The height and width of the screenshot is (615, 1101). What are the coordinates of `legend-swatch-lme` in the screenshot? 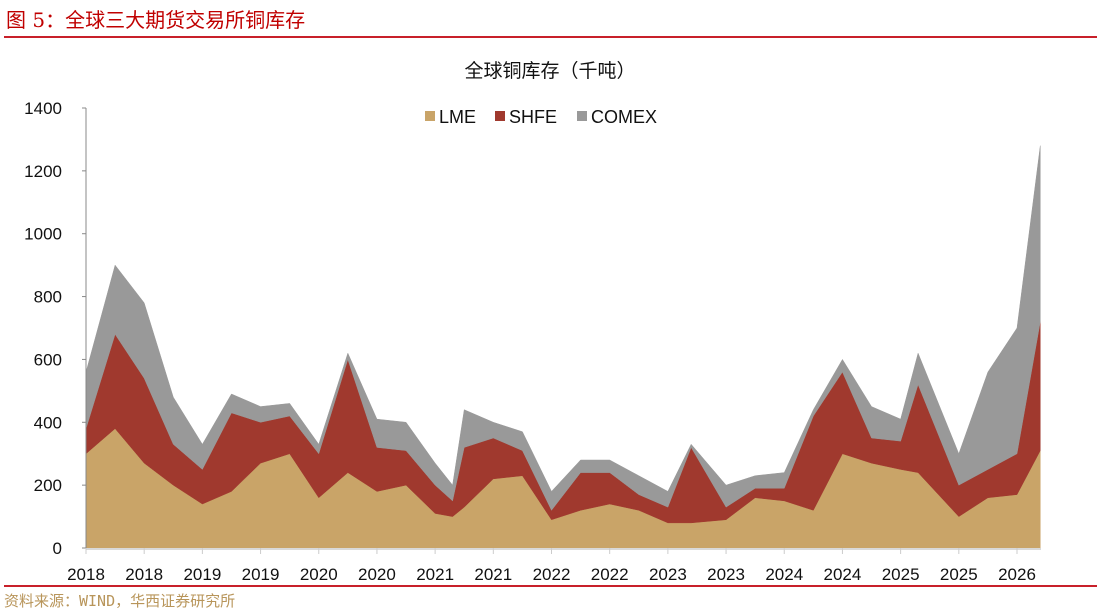 It's located at (430, 116).